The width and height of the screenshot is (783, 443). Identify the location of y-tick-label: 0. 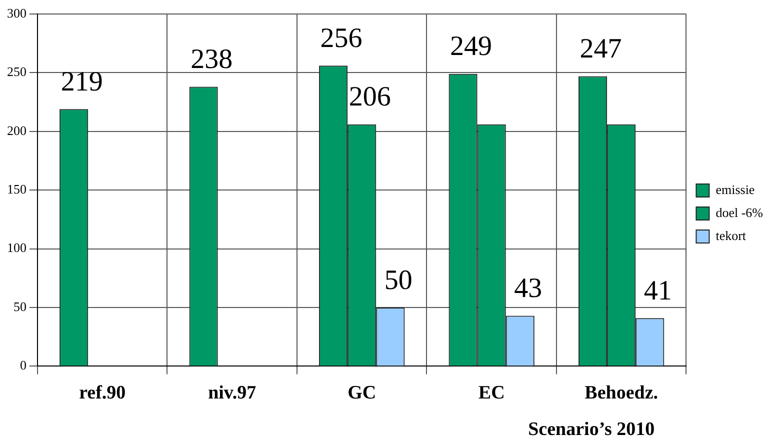
(23, 365).